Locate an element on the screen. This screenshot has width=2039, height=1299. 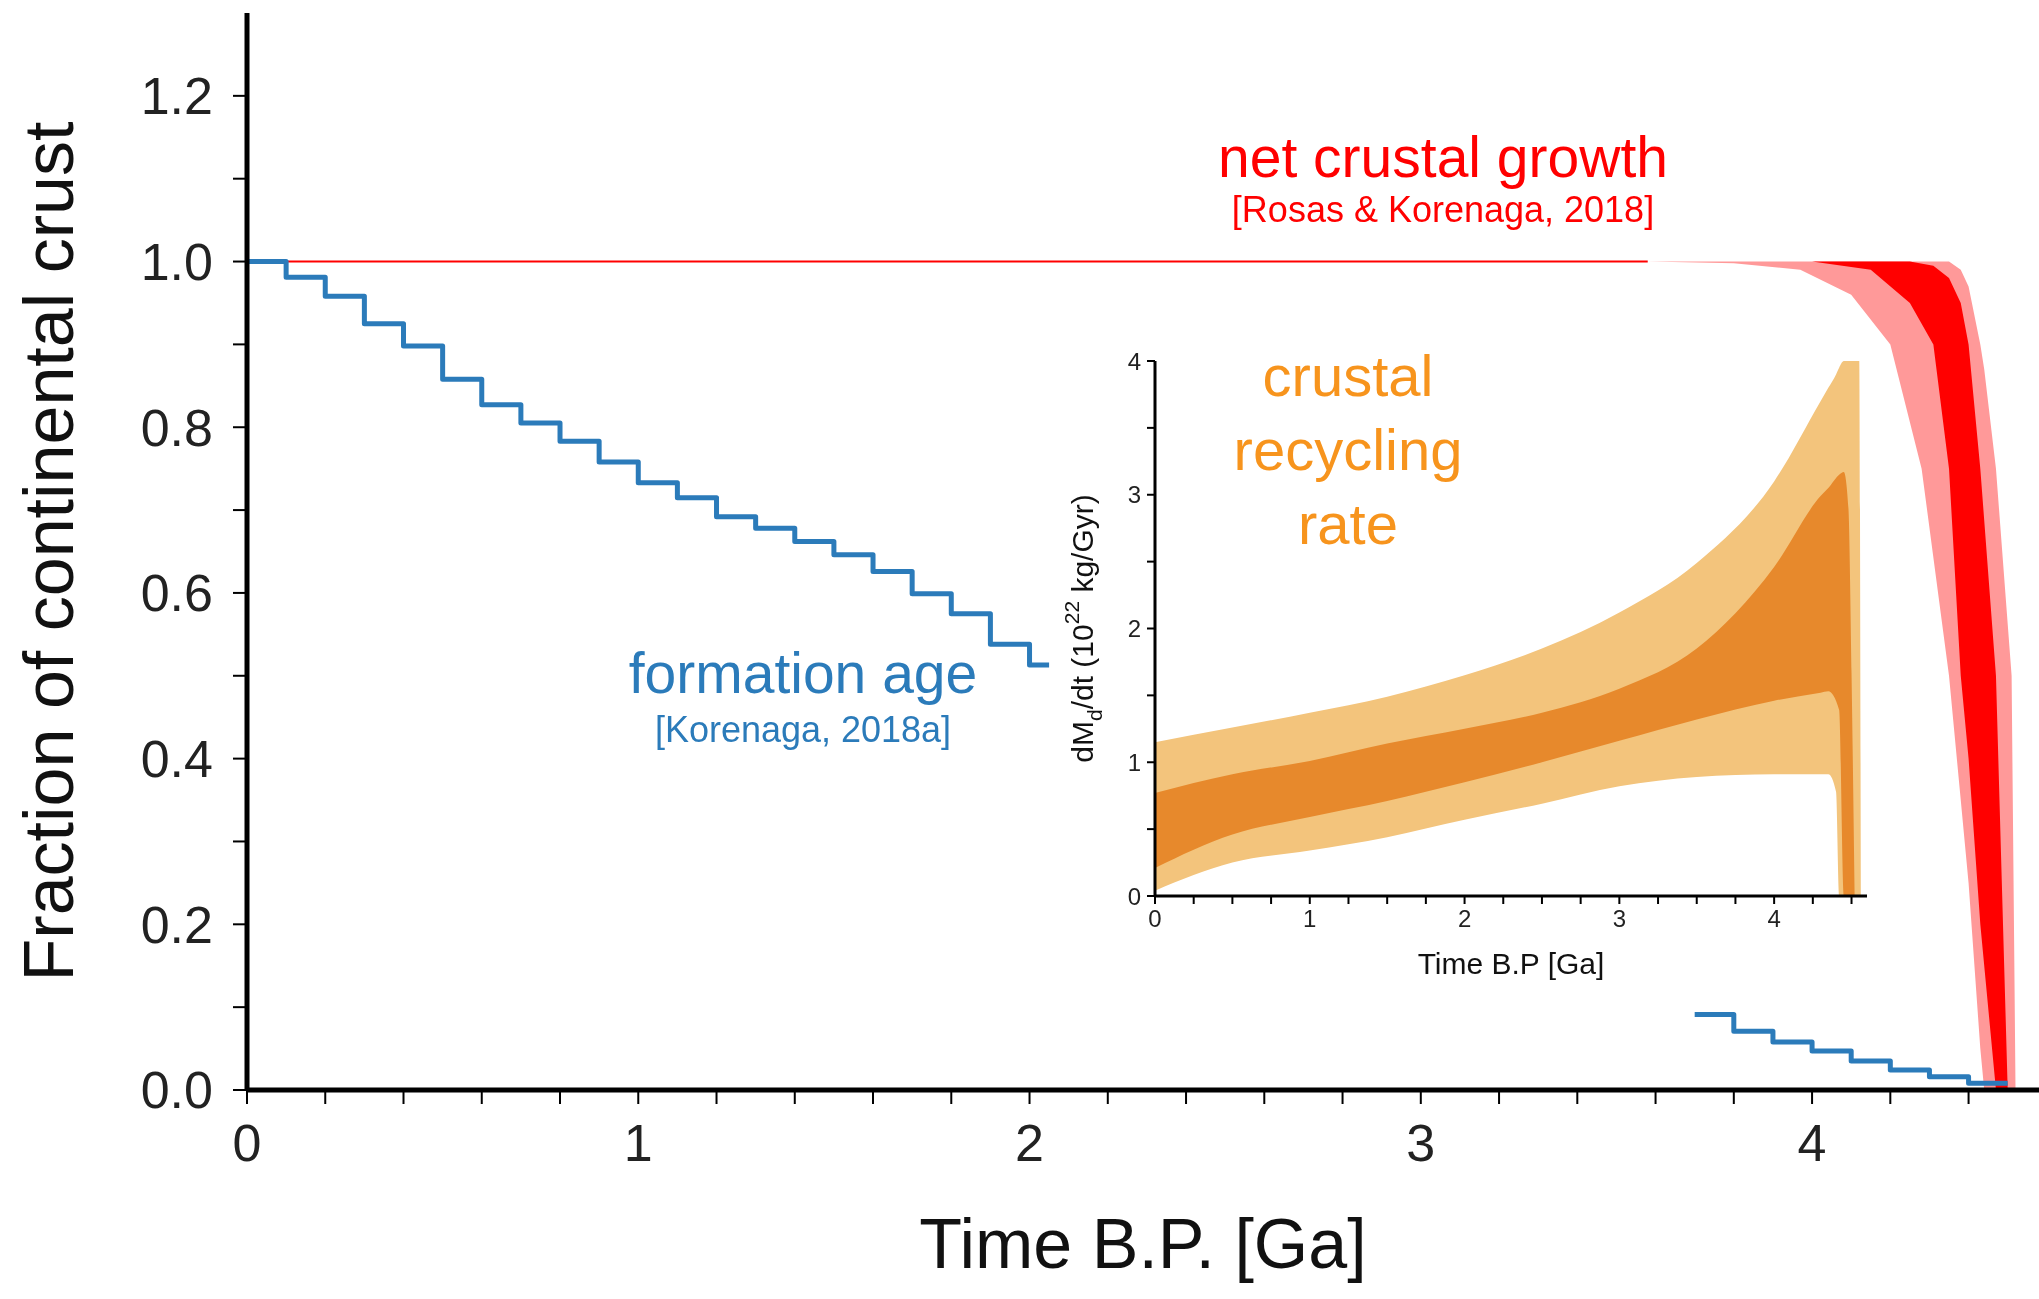
y-tick-label: 0.4 is located at coordinates (176, 759).